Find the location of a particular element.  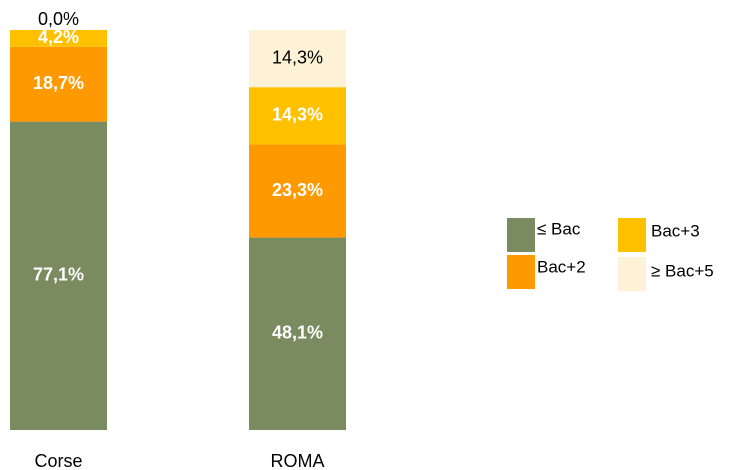

data-label: 77,1% is located at coordinates (58, 275).